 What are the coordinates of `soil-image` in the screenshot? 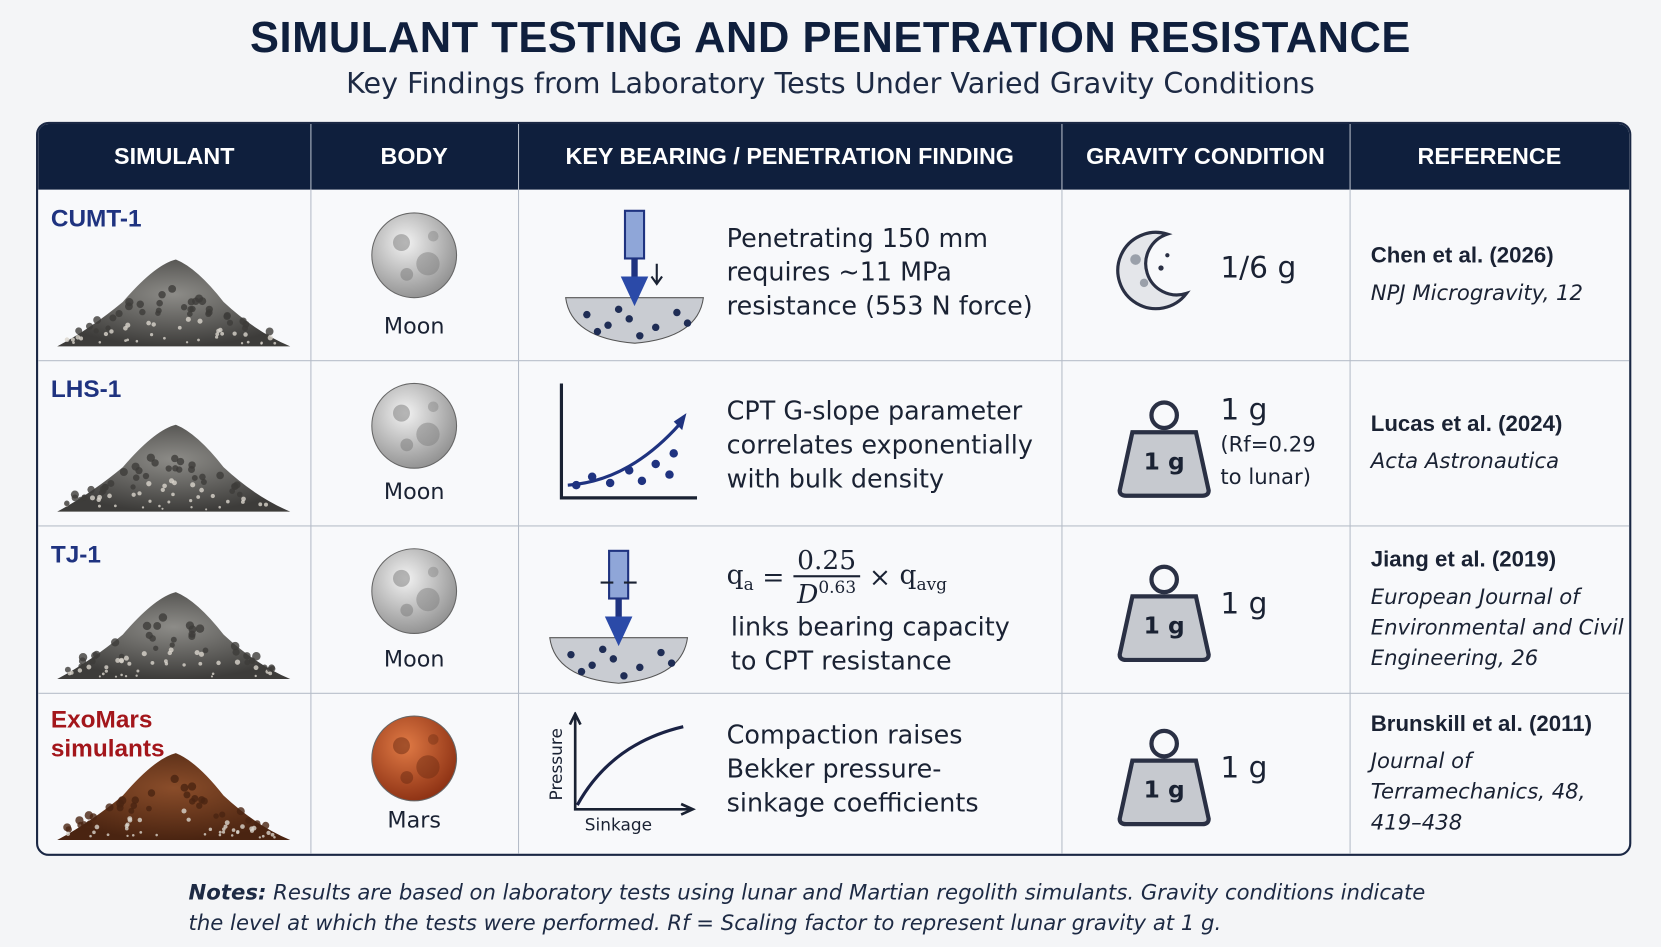 It's located at (174, 783).